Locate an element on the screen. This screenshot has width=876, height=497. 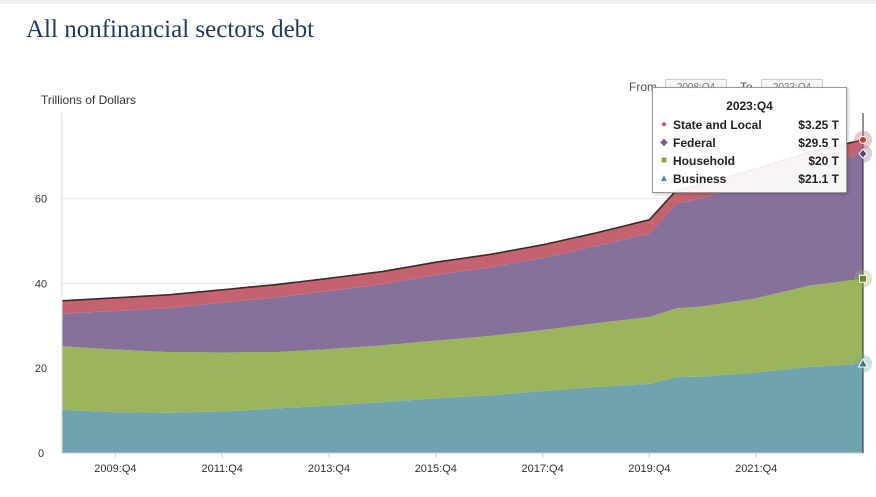
range-from-label: From is located at coordinates (643, 87).